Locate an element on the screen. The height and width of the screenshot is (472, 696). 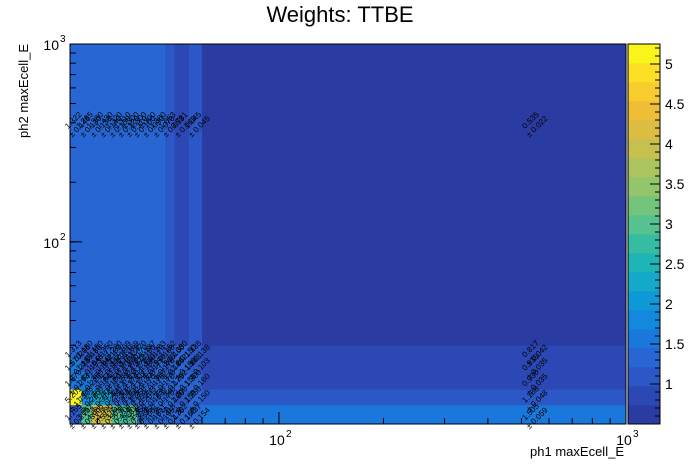
x-tick-label: 10 is located at coordinates (277, 440).